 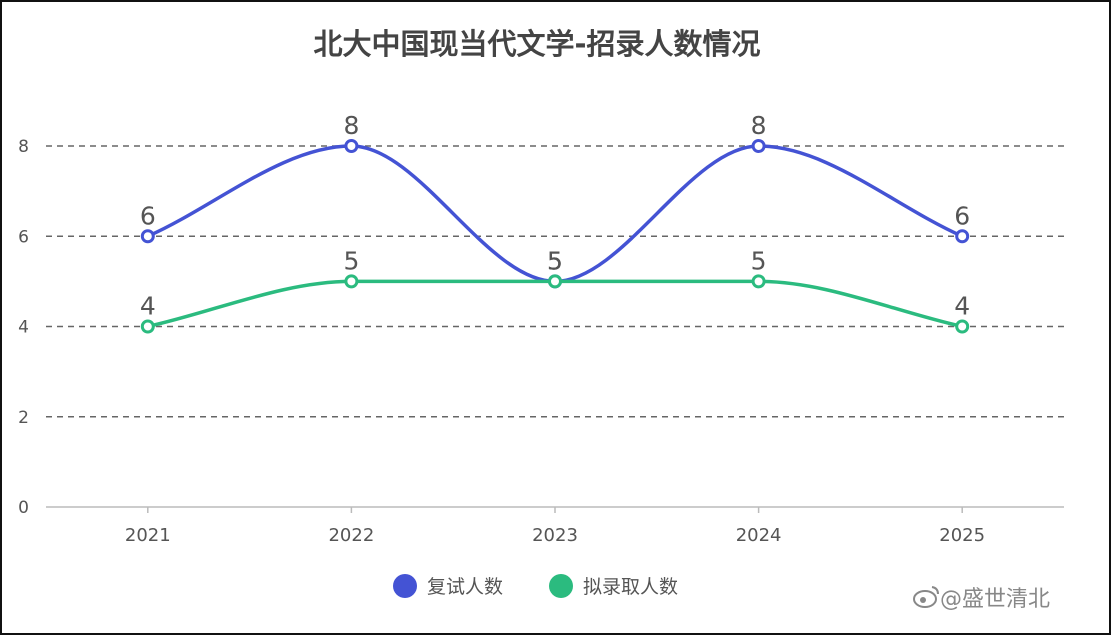 What do you see at coordinates (536, 44) in the screenshot?
I see `chart-title: 北大中国现当代文学-招录人数情况` at bounding box center [536, 44].